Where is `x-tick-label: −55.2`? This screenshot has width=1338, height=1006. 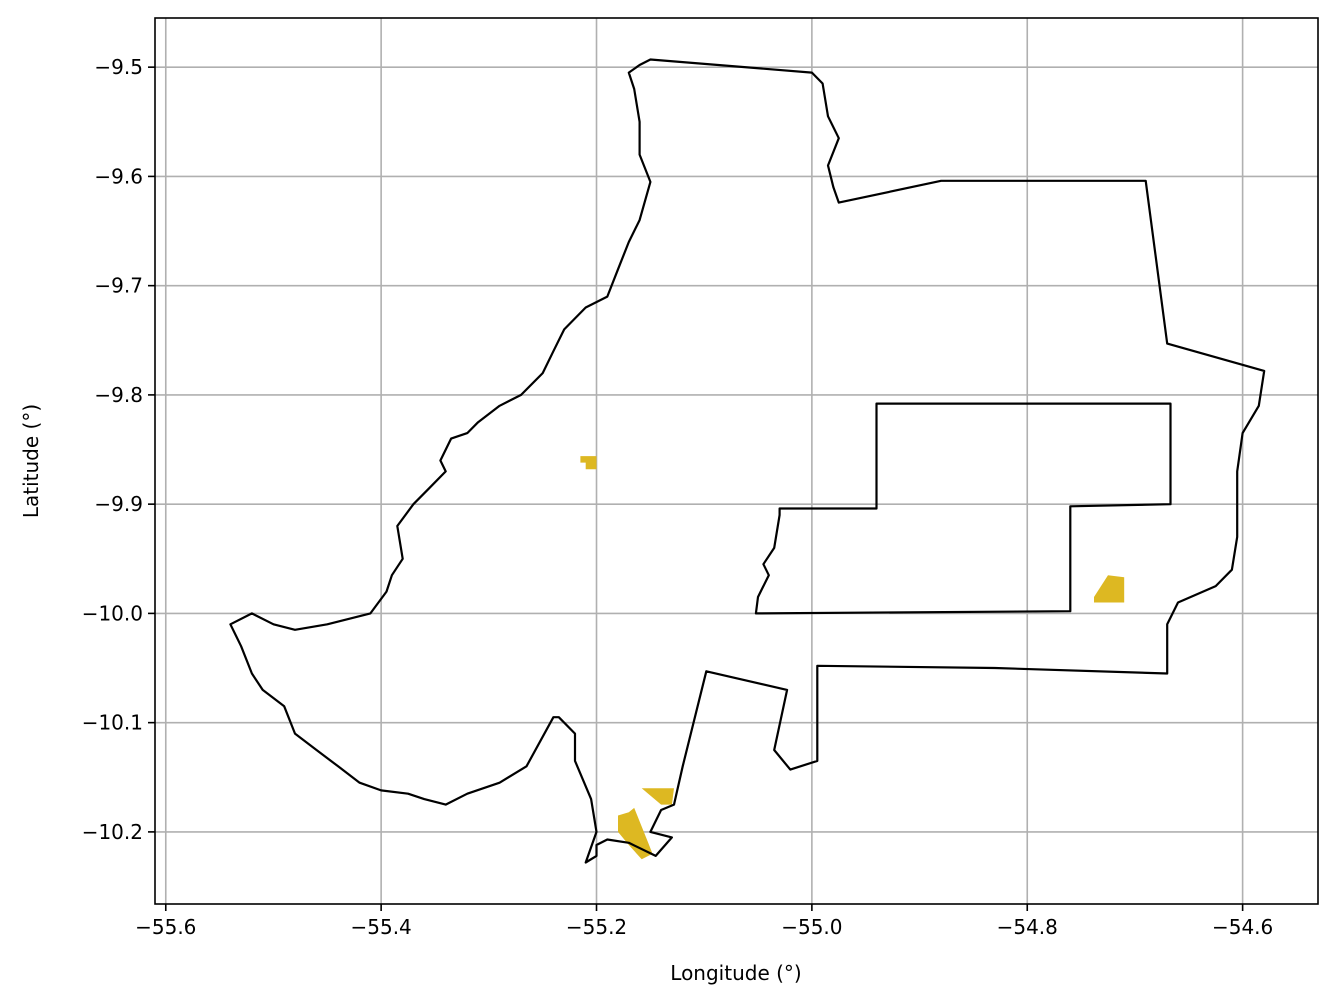
x-tick-label: −55.2 is located at coordinates (596, 927).